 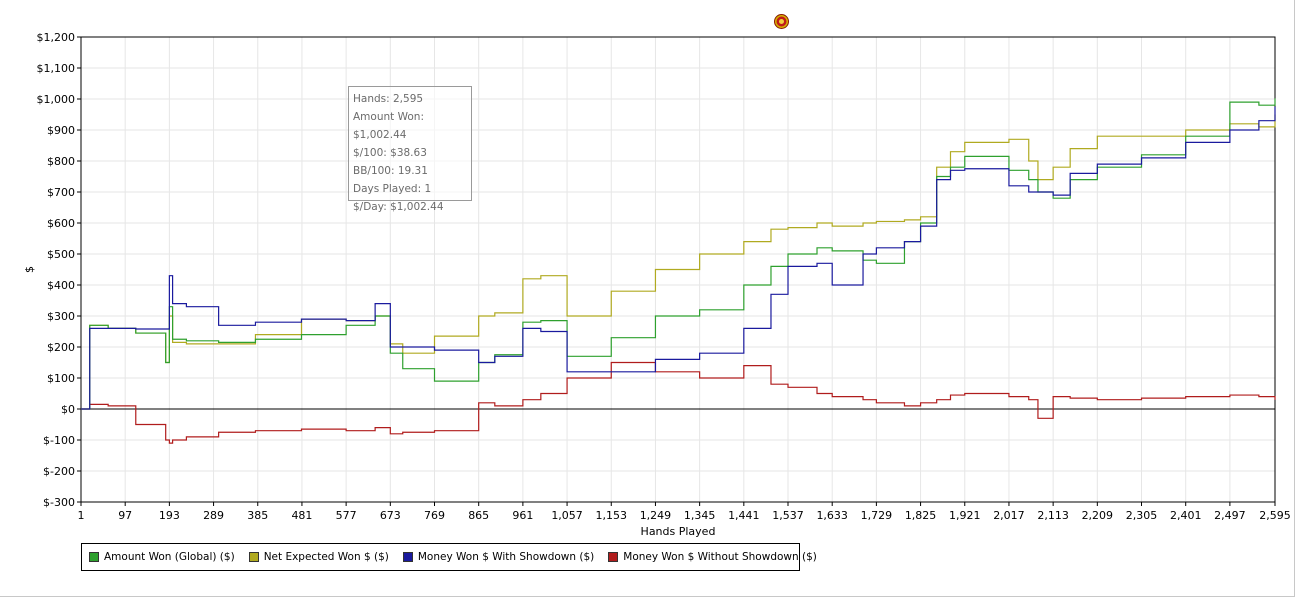 What do you see at coordinates (921, 515) in the screenshot?
I see `x-tick-label: 1,825` at bounding box center [921, 515].